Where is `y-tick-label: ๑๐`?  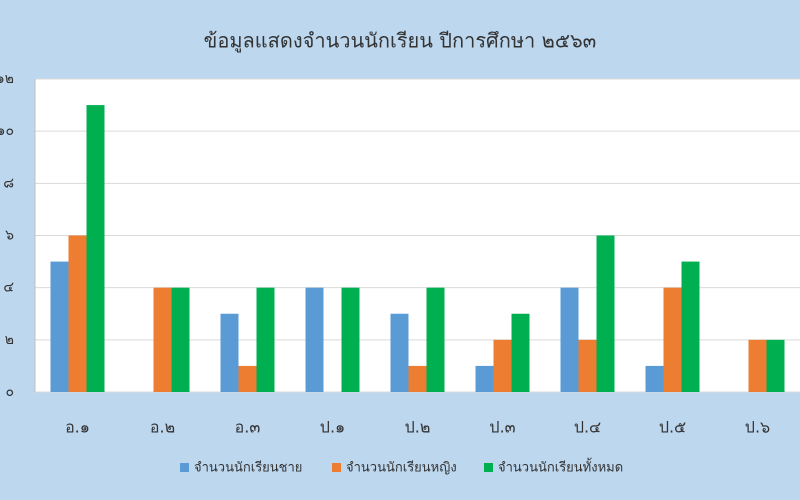
y-tick-label: ๑๐ is located at coordinates (7, 131).